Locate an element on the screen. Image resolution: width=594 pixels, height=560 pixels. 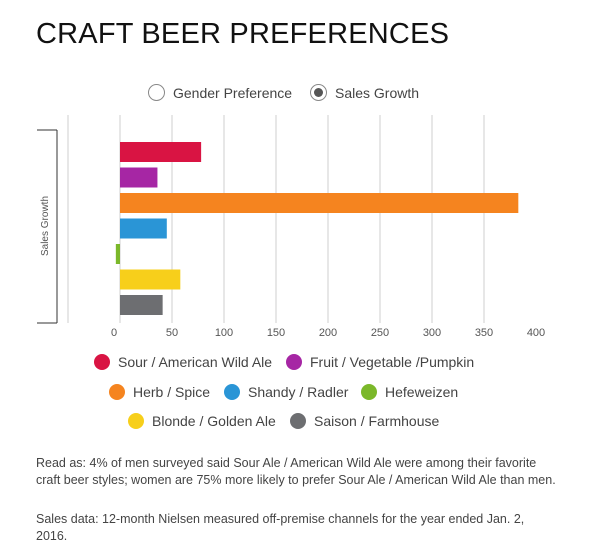
legend-item-blonde: Blonde / Golden Ale is located at coordinates (202, 421).